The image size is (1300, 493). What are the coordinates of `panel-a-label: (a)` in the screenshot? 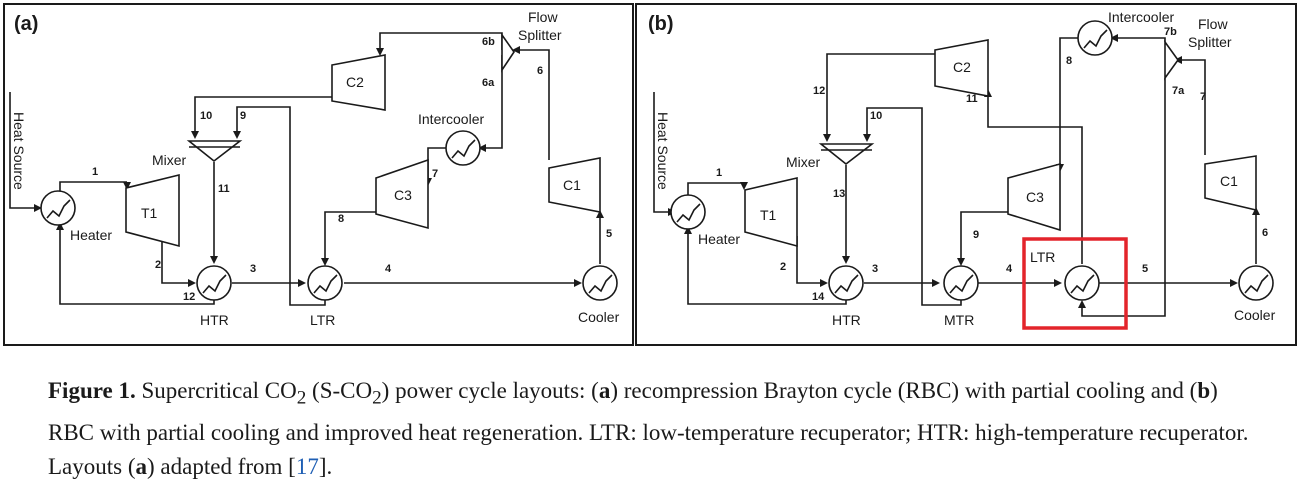 It's located at (26, 24).